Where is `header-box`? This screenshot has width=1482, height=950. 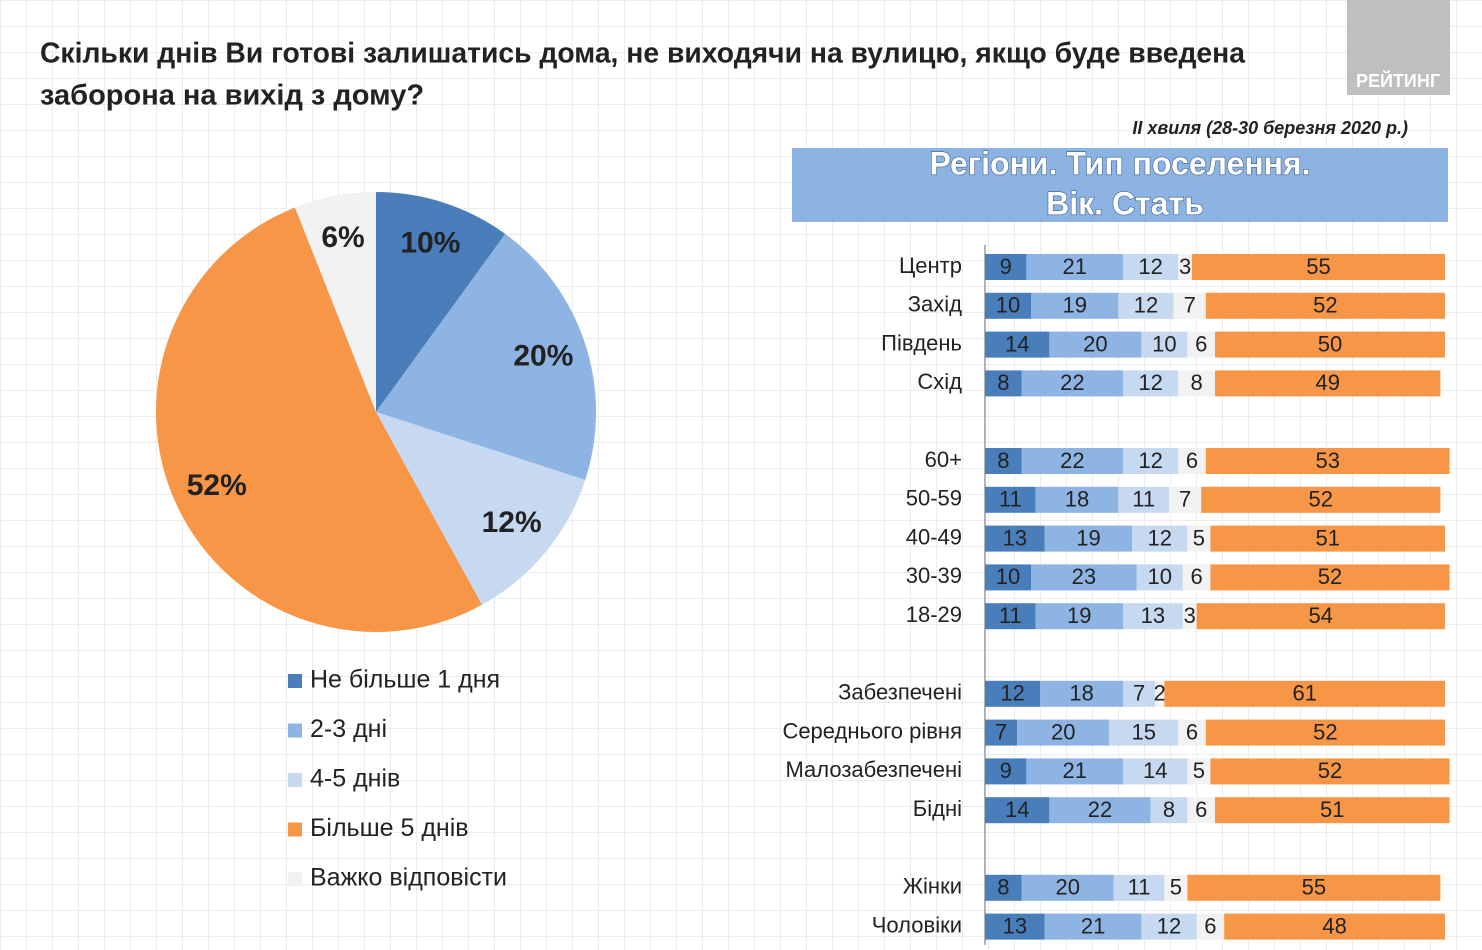 header-box is located at coordinates (1120, 185).